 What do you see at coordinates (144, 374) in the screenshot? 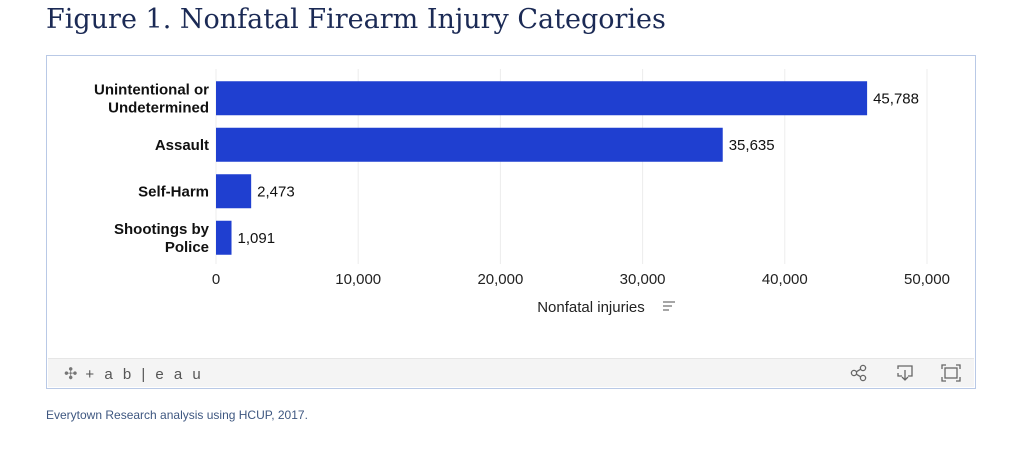
I see `tableau-logo-text: + a b | e a u` at bounding box center [144, 374].